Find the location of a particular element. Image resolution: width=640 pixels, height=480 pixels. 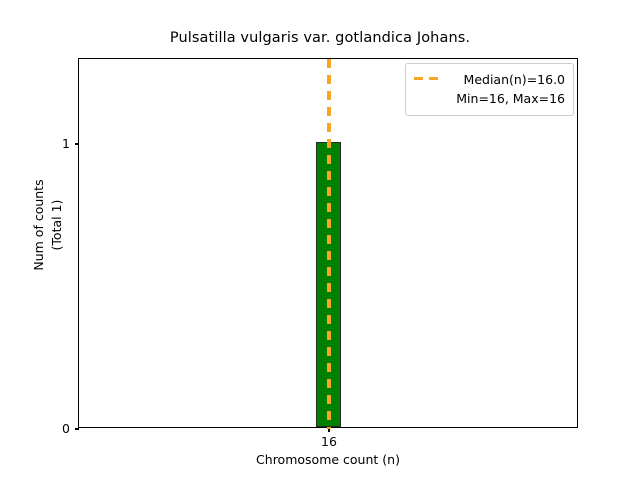

y-tick-label-1: 1 is located at coordinates (66, 143).